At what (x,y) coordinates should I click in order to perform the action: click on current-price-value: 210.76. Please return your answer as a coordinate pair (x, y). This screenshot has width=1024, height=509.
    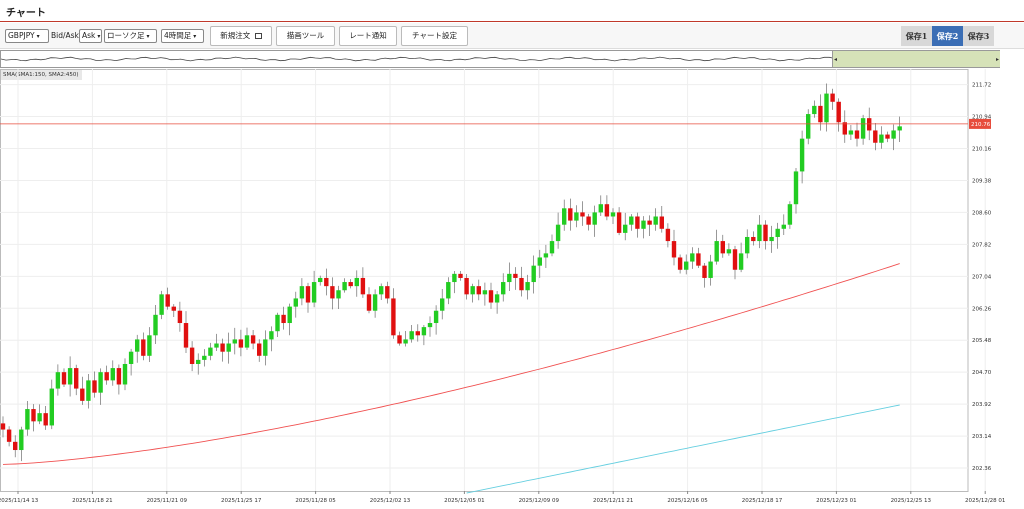
    Looking at the image, I should click on (981, 125).